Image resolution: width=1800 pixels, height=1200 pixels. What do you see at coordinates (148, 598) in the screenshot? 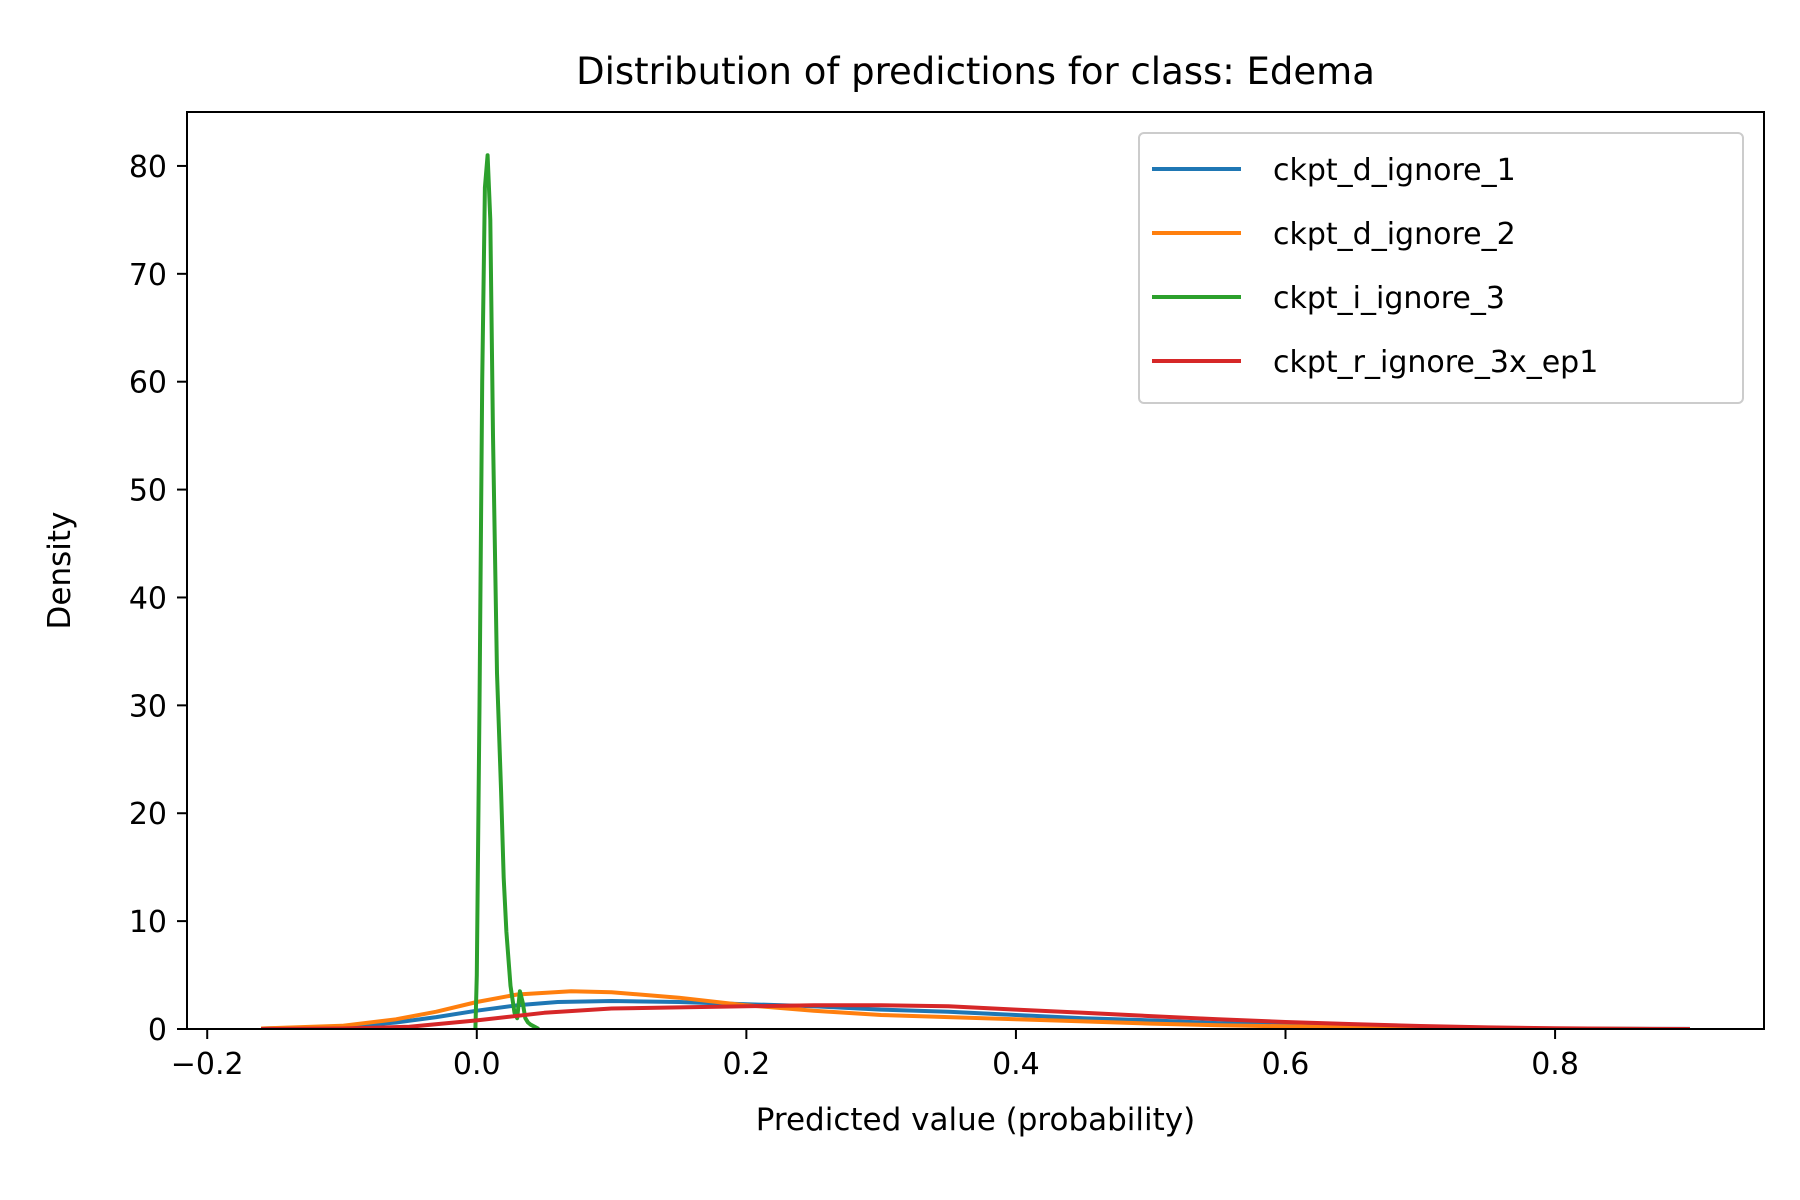
I see `y-tick-label: 40` at bounding box center [148, 598].